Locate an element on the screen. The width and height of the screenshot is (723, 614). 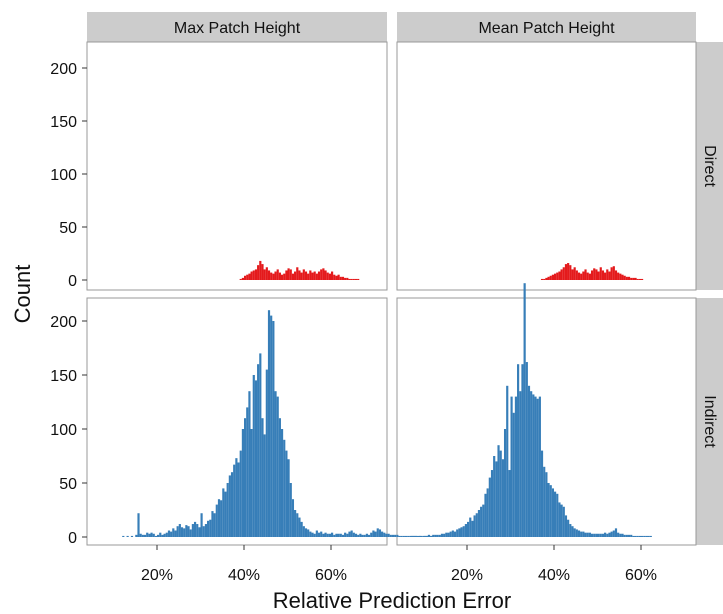
histogram-direct-max is located at coordinates (299, 270).